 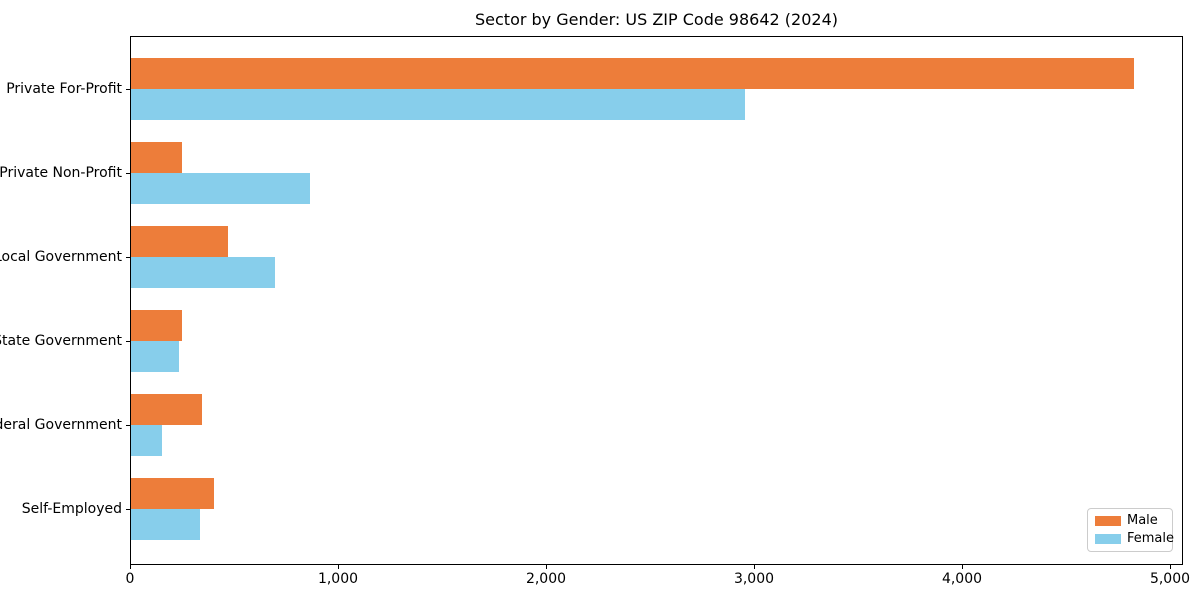 I want to click on legend-label-female: Female, so click(x=1151, y=538).